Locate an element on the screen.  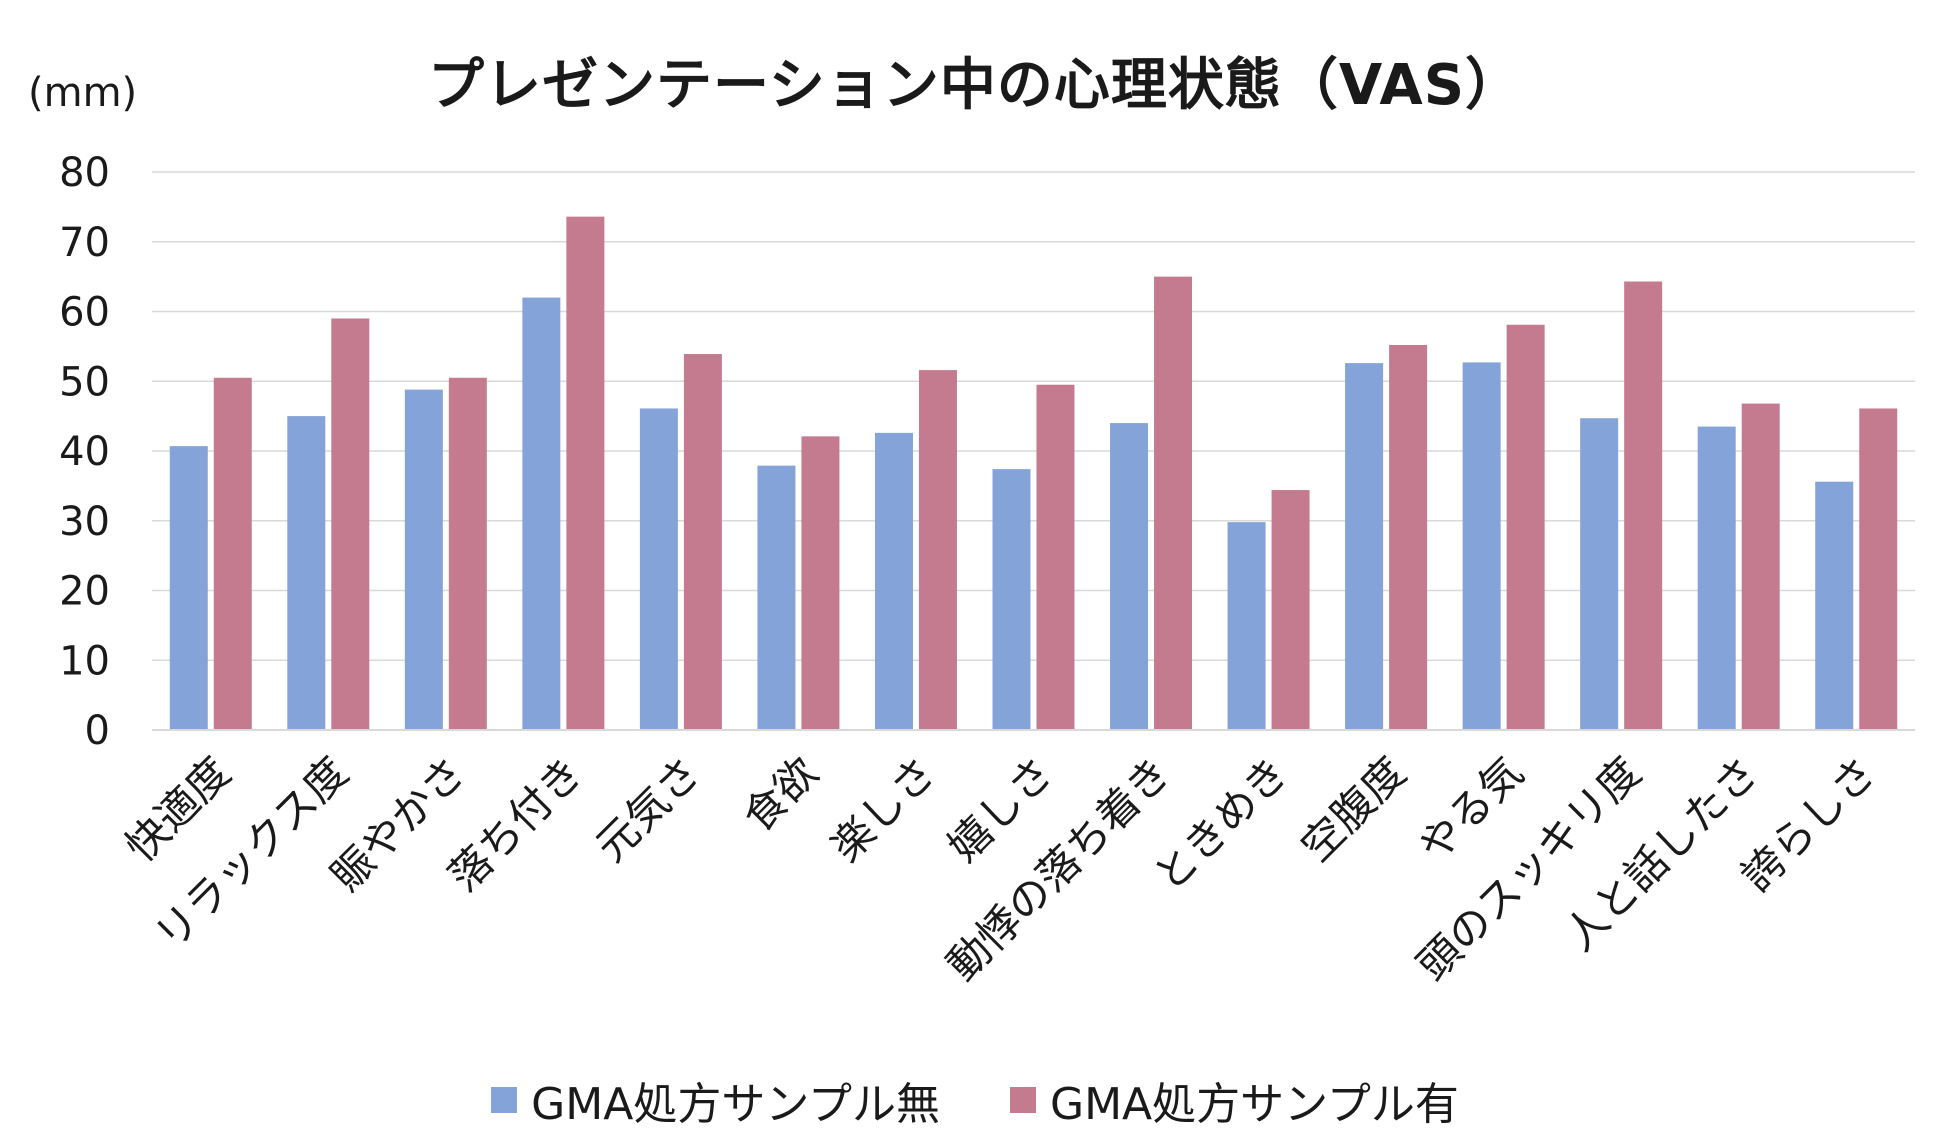
legend-label-series-1: GMA処方サンプル無 is located at coordinates (735, 1104).